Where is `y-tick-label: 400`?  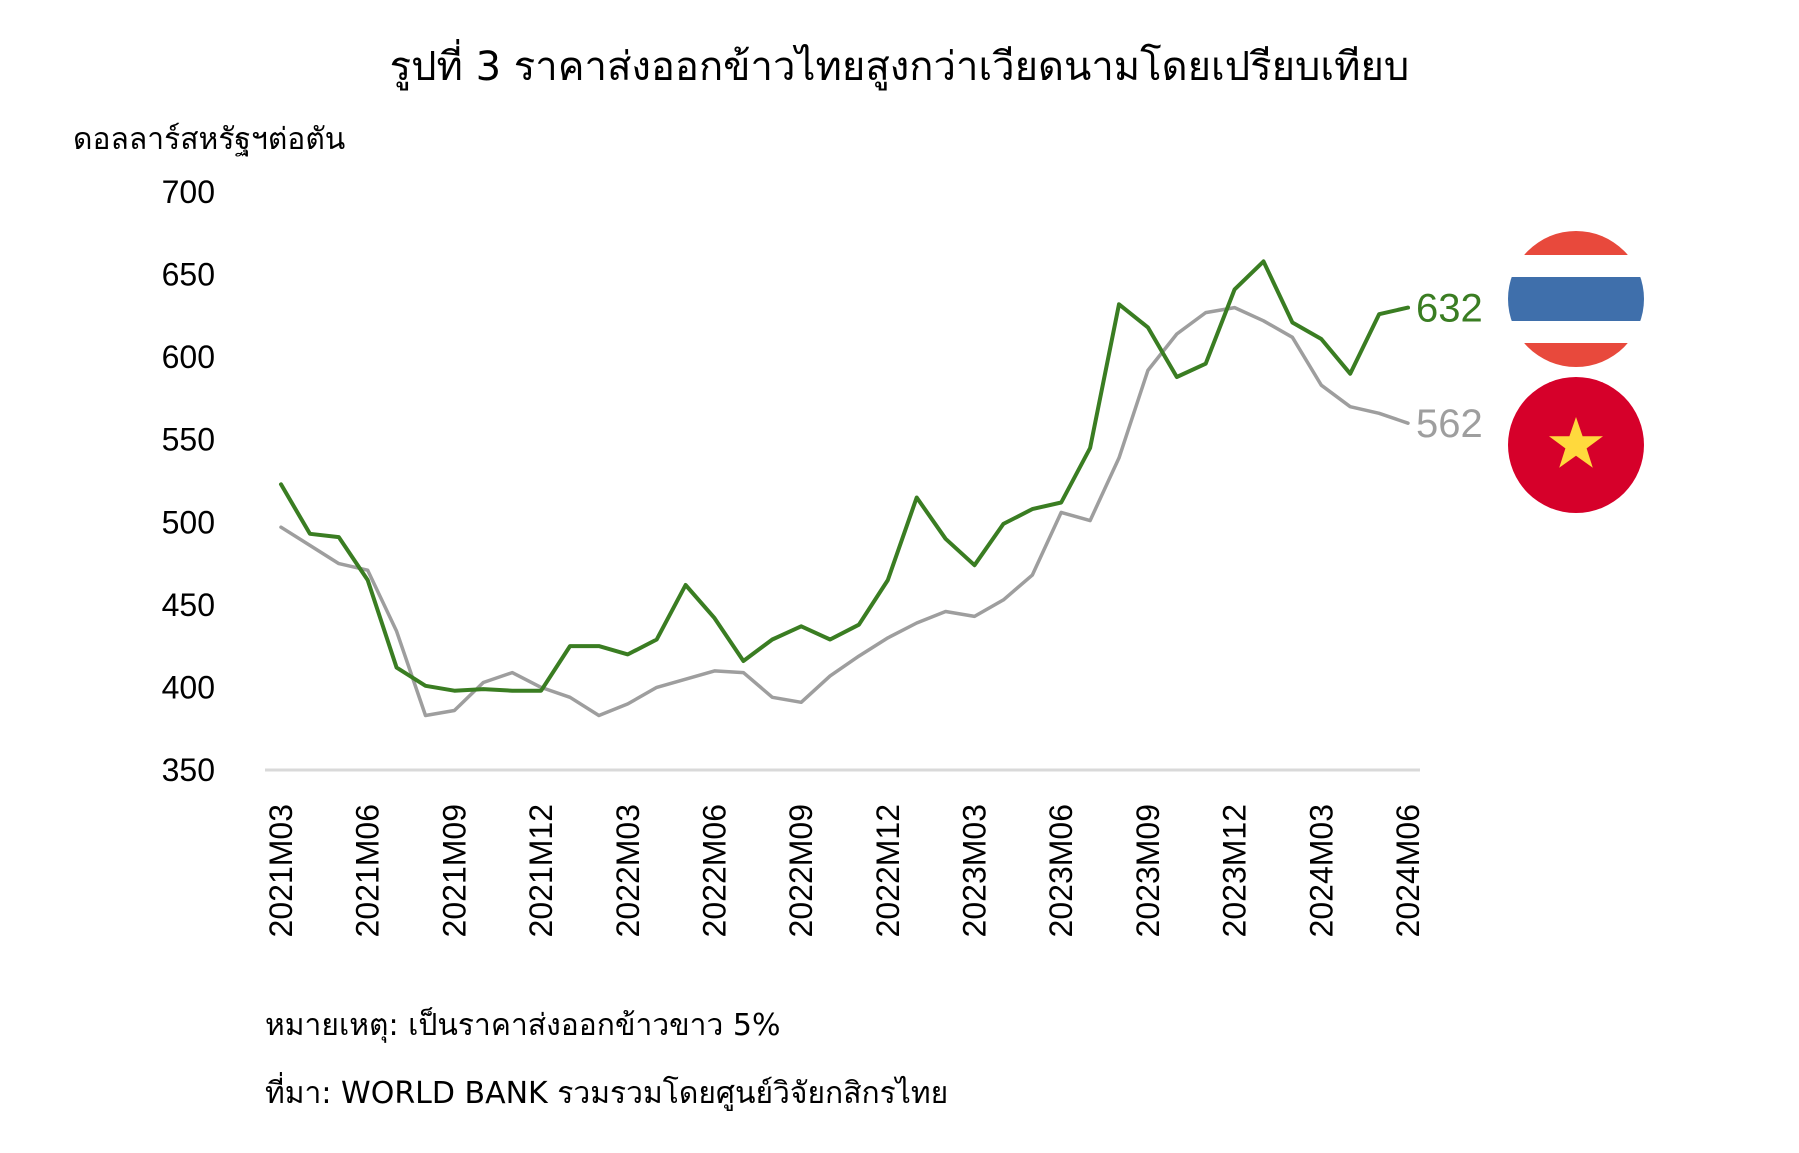 y-tick-label: 400 is located at coordinates (188, 687).